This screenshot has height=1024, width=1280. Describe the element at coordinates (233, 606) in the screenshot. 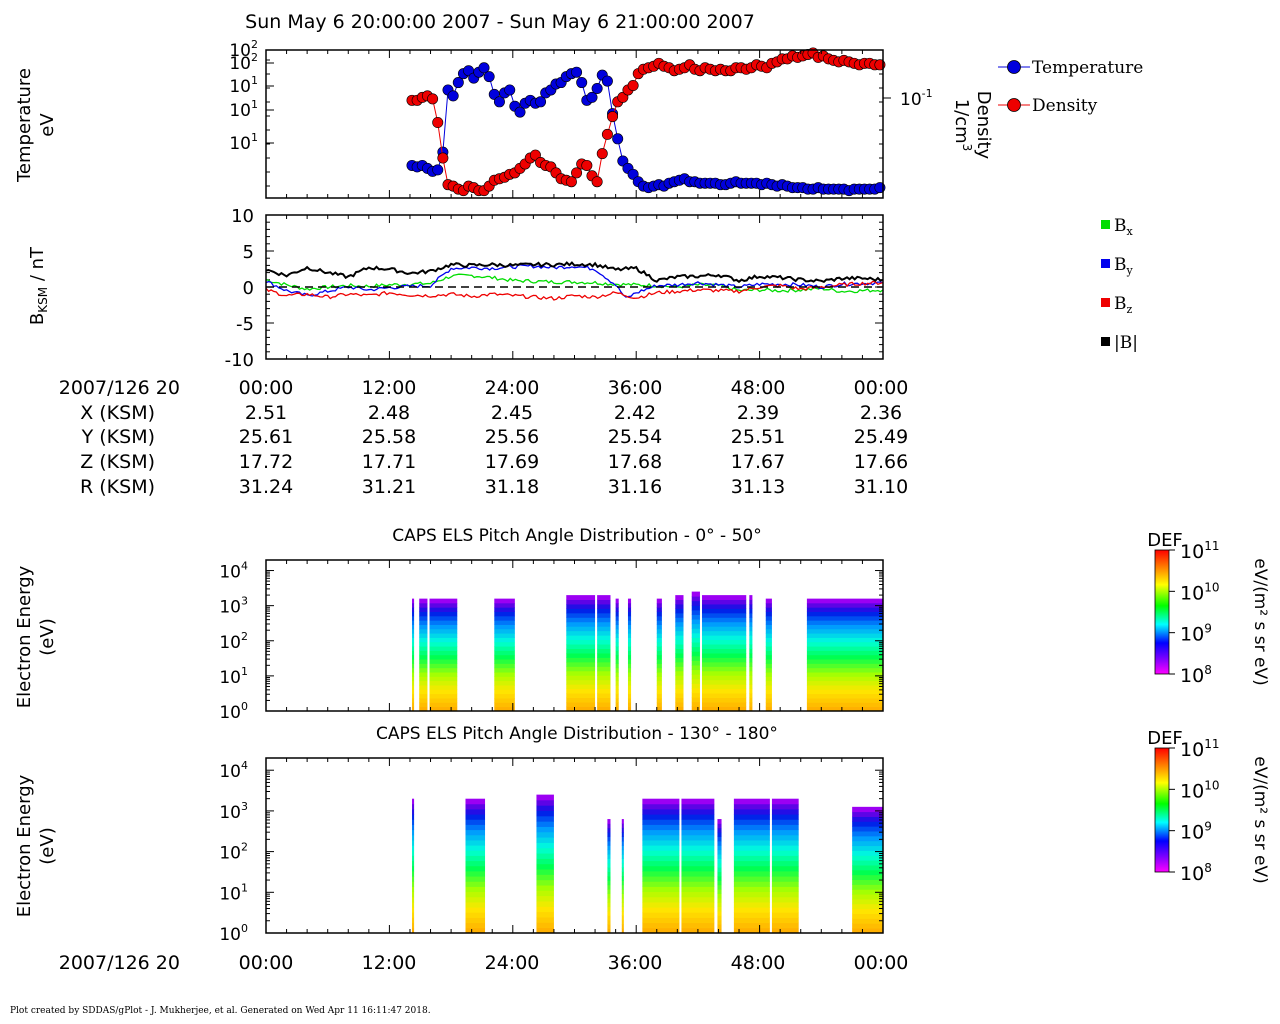

I see `energy-tick-label: 10³` at that location.